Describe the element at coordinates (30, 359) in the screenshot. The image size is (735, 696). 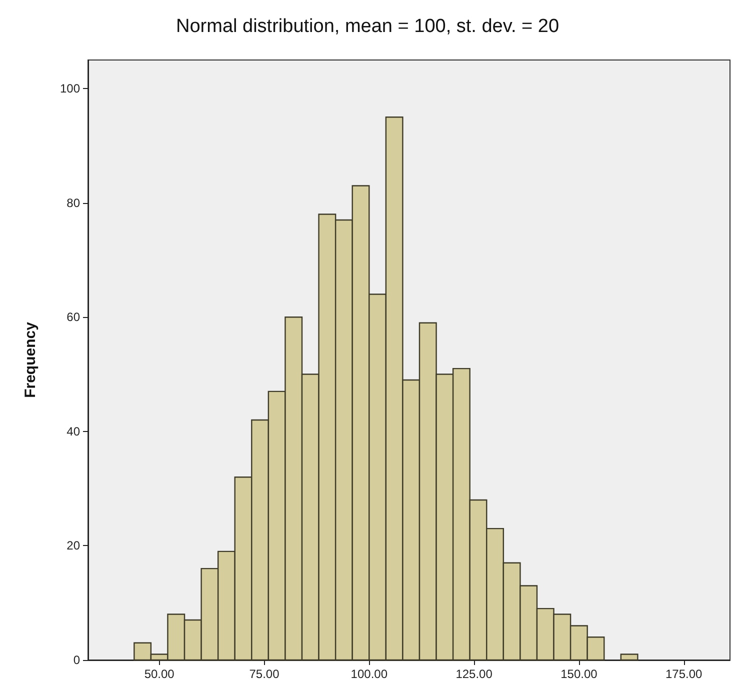
I see `y-axis-title: Frequency` at that location.